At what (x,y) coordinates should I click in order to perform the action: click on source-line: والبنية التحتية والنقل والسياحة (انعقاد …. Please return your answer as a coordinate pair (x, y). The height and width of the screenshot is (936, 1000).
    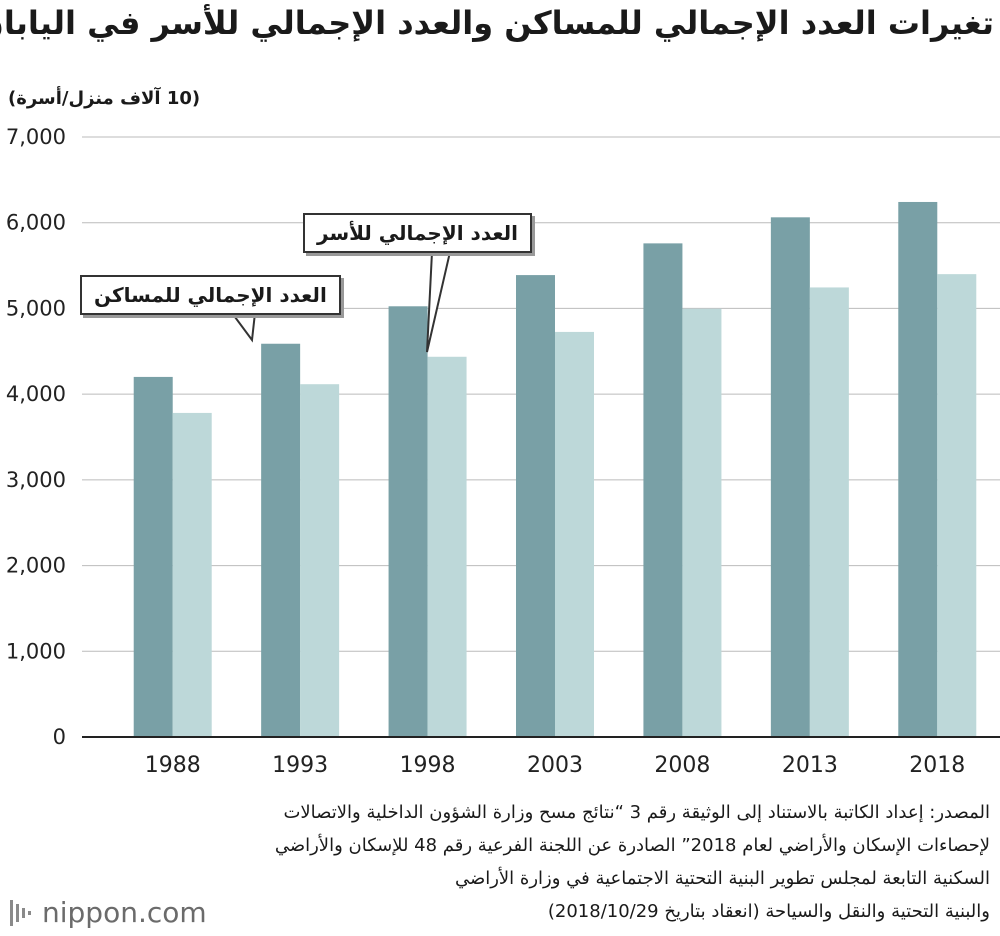
    Looking at the image, I should click on (768, 911).